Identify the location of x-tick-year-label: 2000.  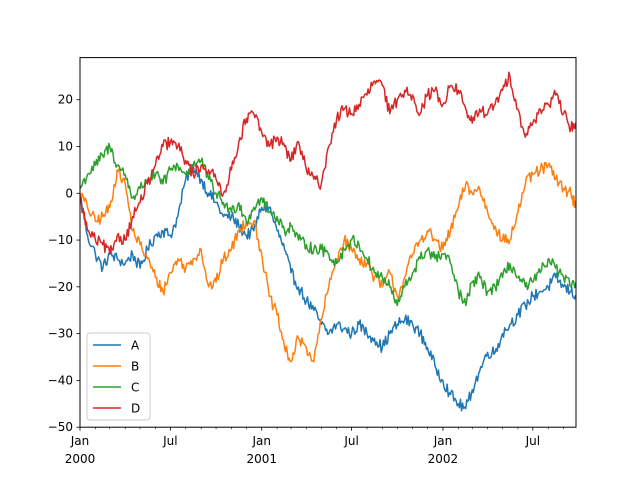
(80, 459).